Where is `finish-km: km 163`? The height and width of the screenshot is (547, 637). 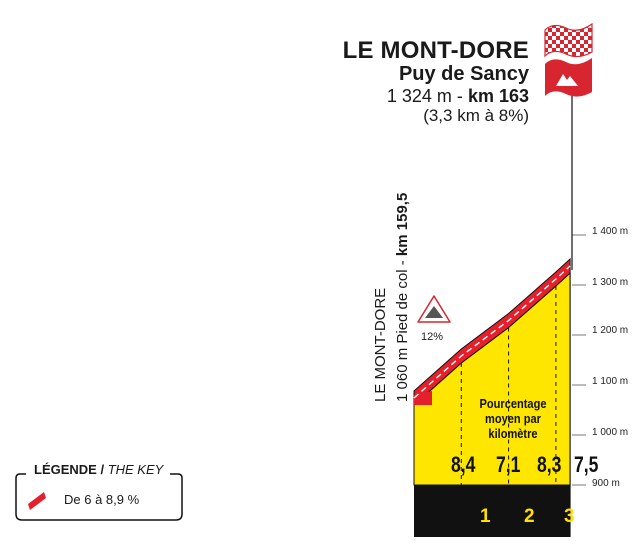 finish-km: km 163 is located at coordinates (498, 96).